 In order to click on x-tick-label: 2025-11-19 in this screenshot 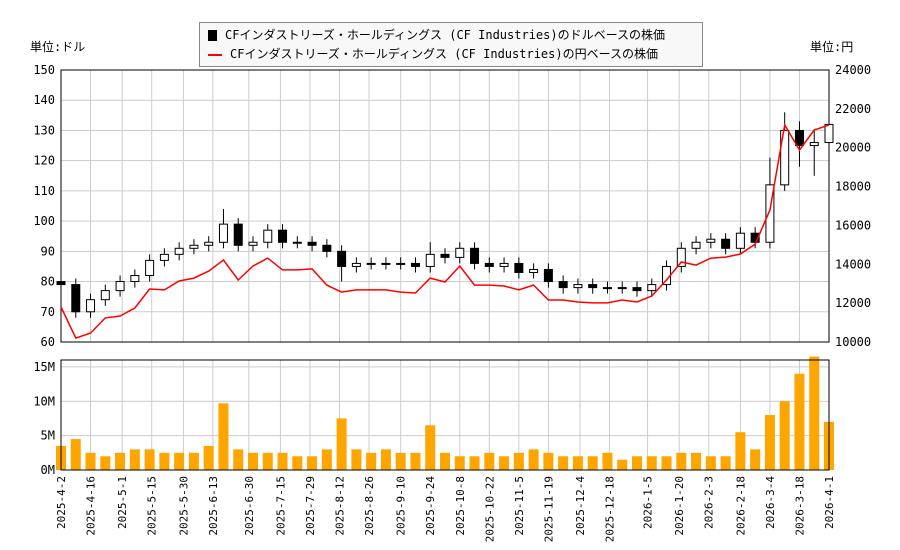, I will do `click(548, 509)`.